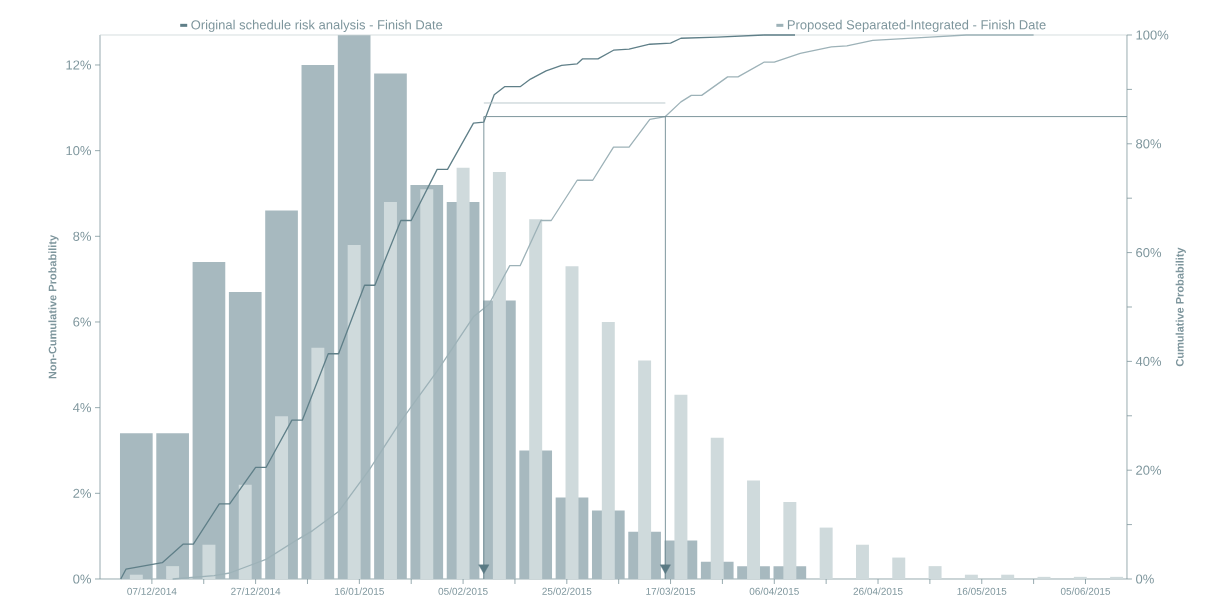 The width and height of the screenshot is (1221, 607). I want to click on x-tick-label: 07/12/2014, so click(152, 591).